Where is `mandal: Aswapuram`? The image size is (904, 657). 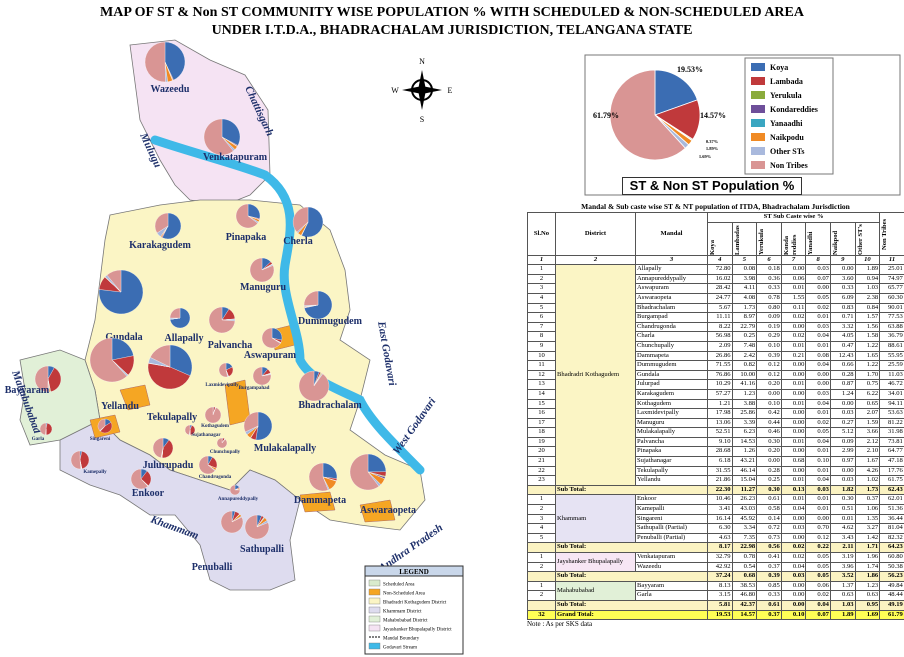 mandal: Aswapuram is located at coordinates (671, 288).